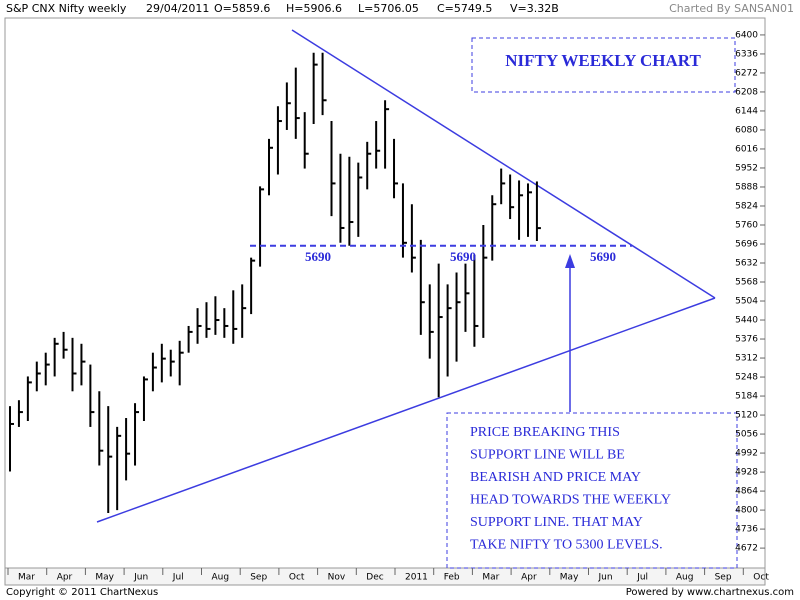 This screenshot has width=800, height=600. I want to click on x-tick-label: Nov, so click(337, 578).